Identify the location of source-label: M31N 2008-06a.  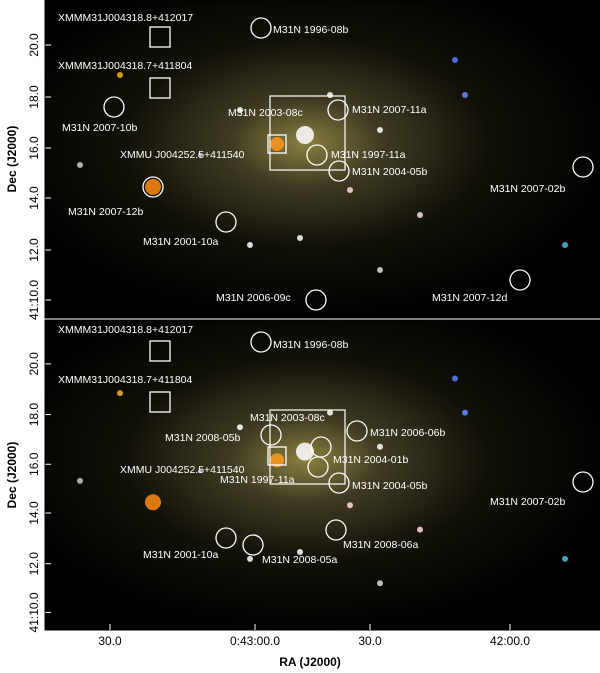
(380, 545).